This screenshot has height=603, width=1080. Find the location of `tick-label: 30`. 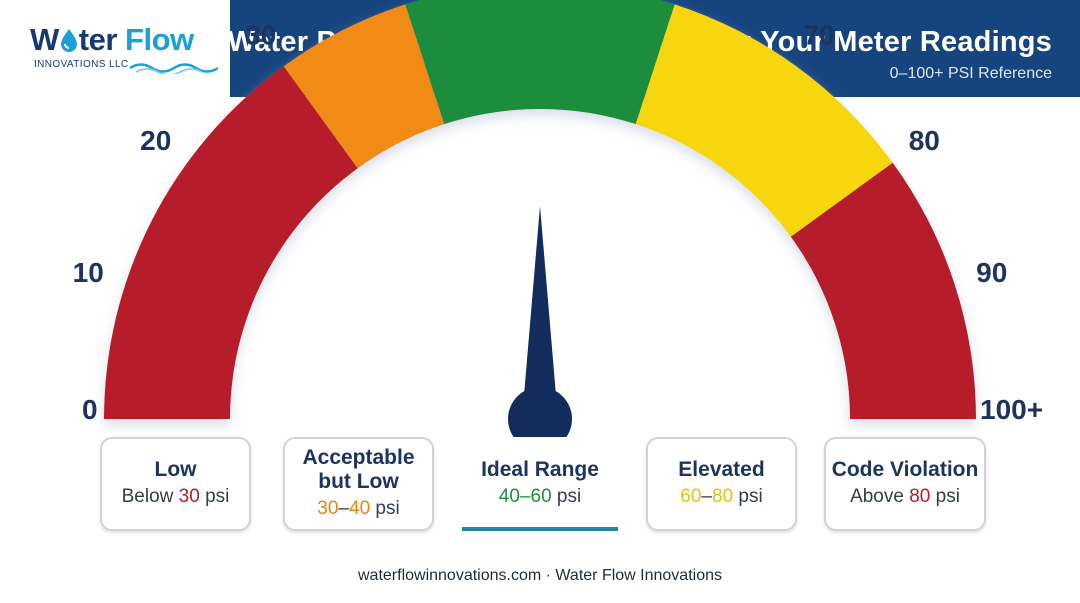

tick-label: 30 is located at coordinates (260, 35).